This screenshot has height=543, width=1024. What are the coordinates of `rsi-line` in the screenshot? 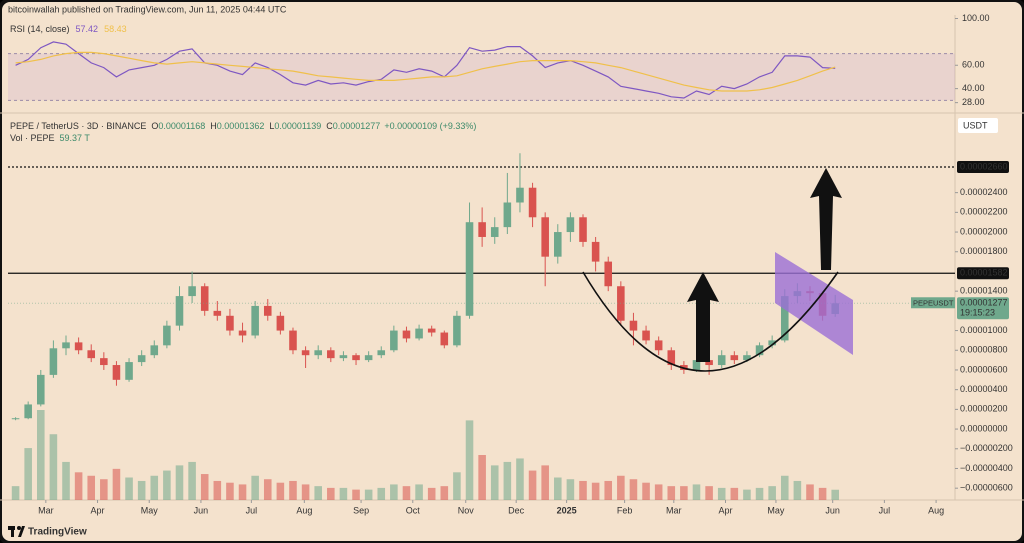 It's located at (425, 71).